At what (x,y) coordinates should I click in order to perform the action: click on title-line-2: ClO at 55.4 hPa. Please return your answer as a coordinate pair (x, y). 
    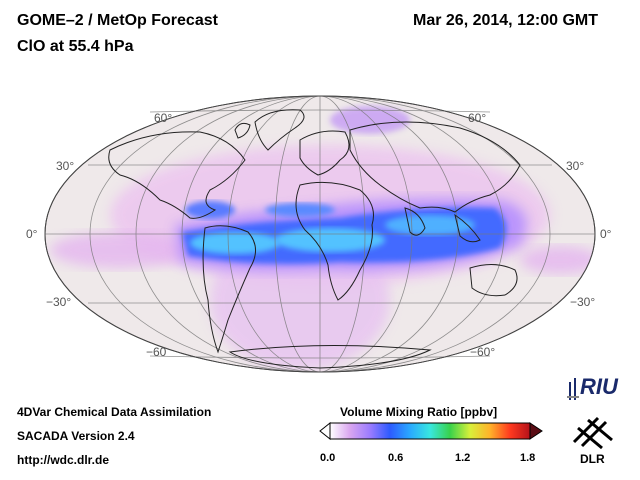
    Looking at the image, I should click on (75, 46).